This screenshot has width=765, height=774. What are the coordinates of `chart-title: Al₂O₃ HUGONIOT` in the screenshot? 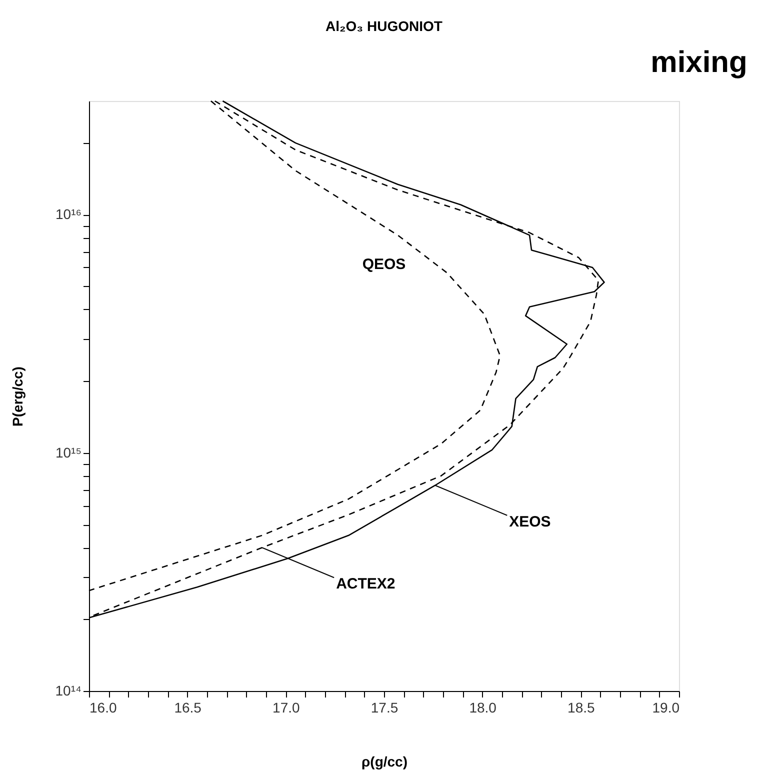 It's located at (384, 26).